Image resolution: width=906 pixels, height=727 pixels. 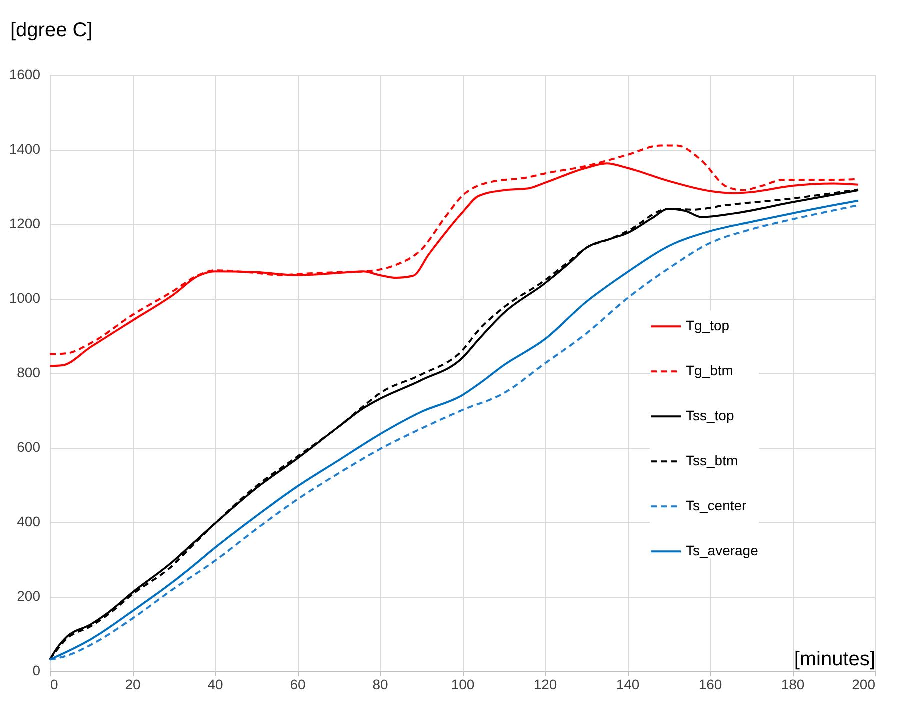 What do you see at coordinates (463, 684) in the screenshot?
I see `x-tick-label: 100` at bounding box center [463, 684].